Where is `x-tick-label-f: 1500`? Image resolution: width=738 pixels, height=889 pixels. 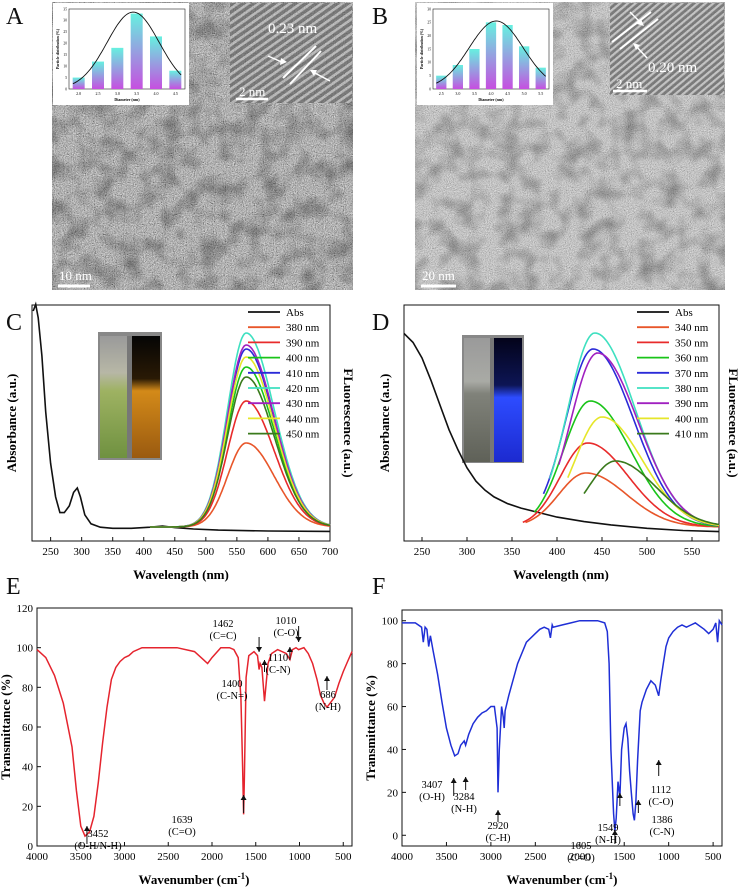
x-tick-label-f: 1500 is located at coordinates (624, 857).